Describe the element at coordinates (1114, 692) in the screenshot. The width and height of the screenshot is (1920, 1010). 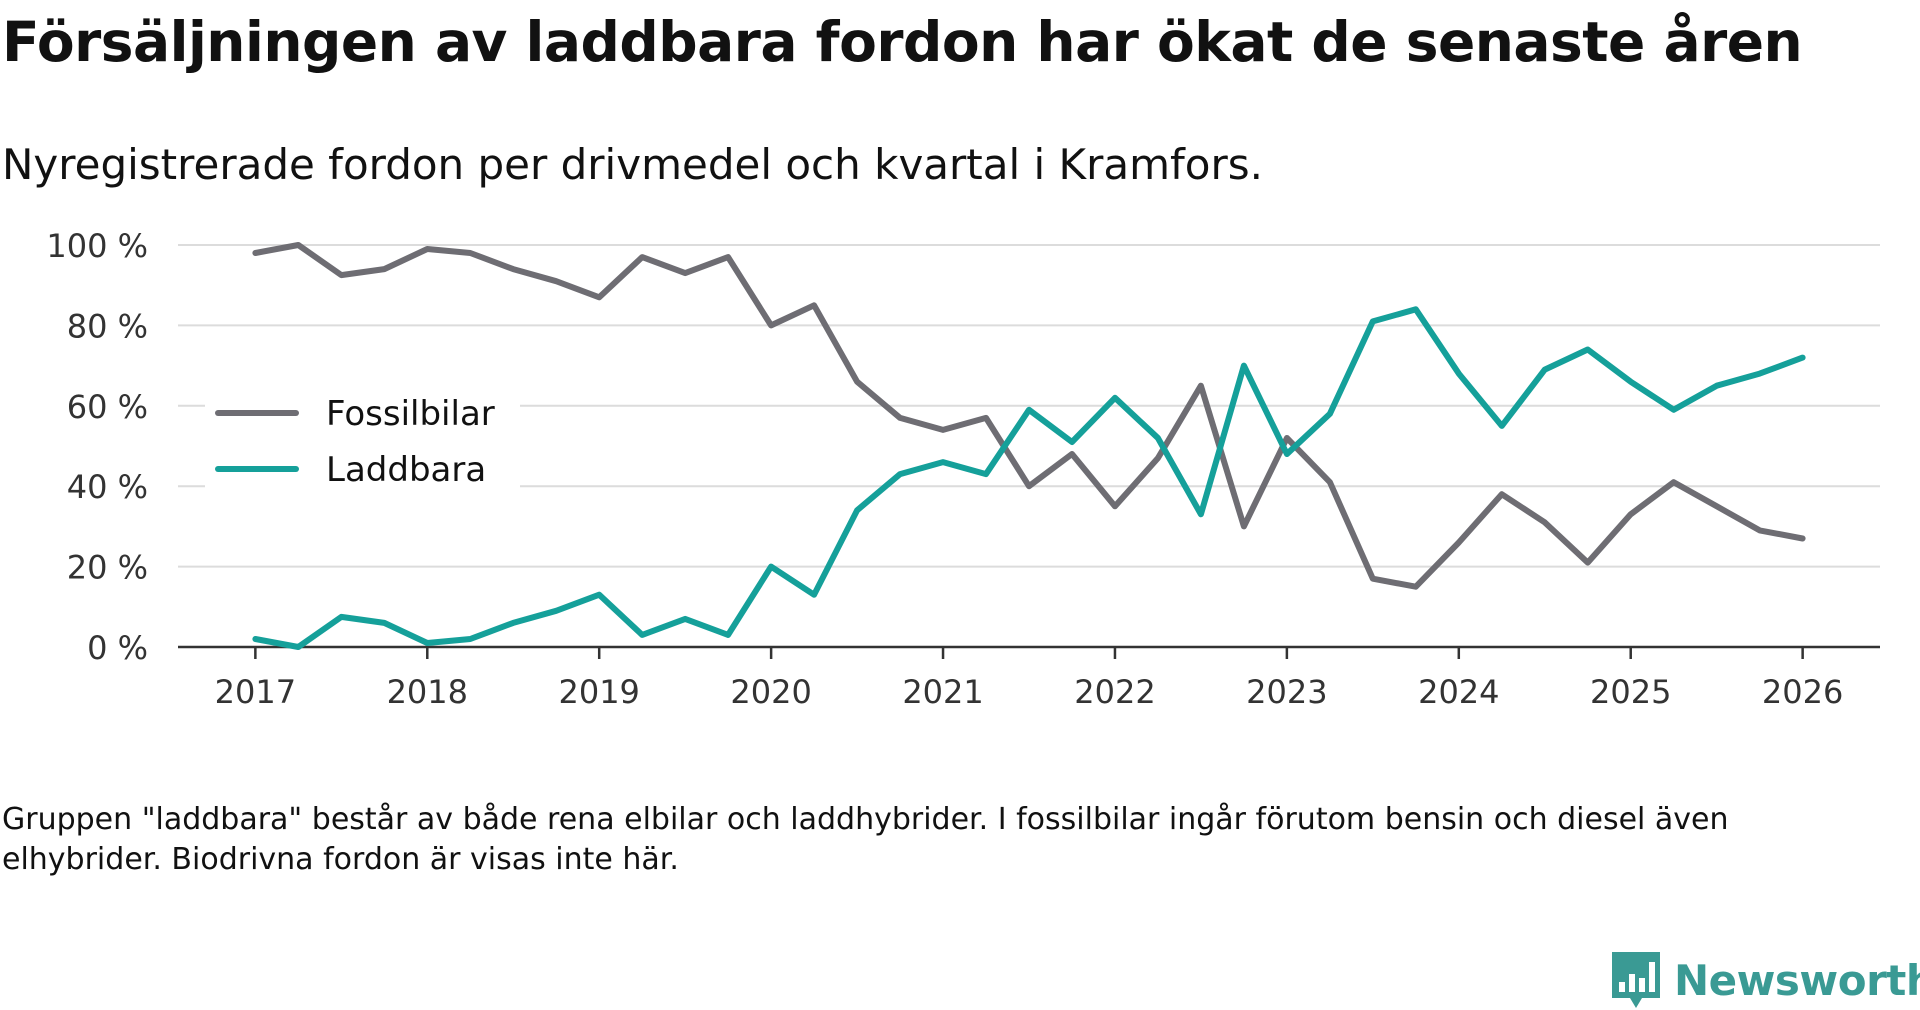
I see `x-tick-label: 2022` at that location.